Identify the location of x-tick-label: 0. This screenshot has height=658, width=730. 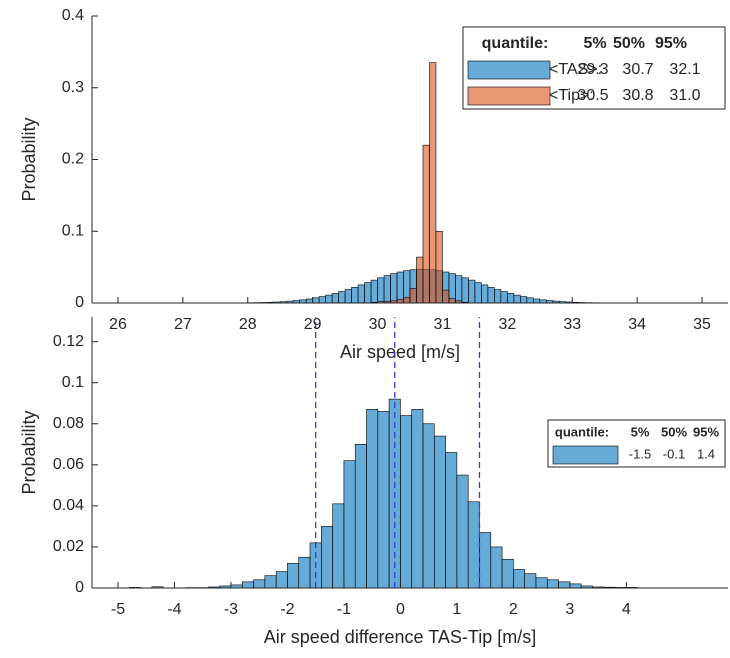
(400, 609).